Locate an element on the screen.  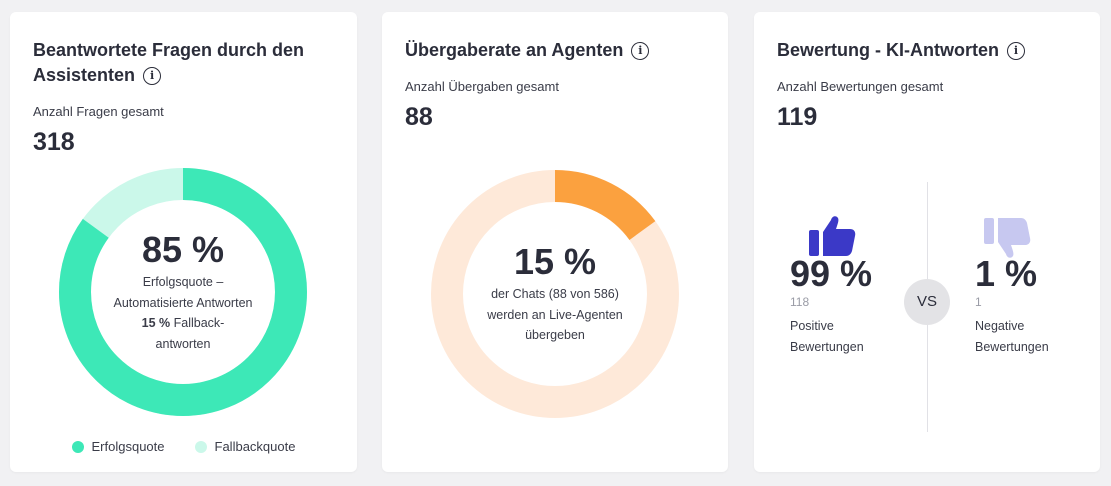
handover-rate-percent: 15 % is located at coordinates (555, 262).